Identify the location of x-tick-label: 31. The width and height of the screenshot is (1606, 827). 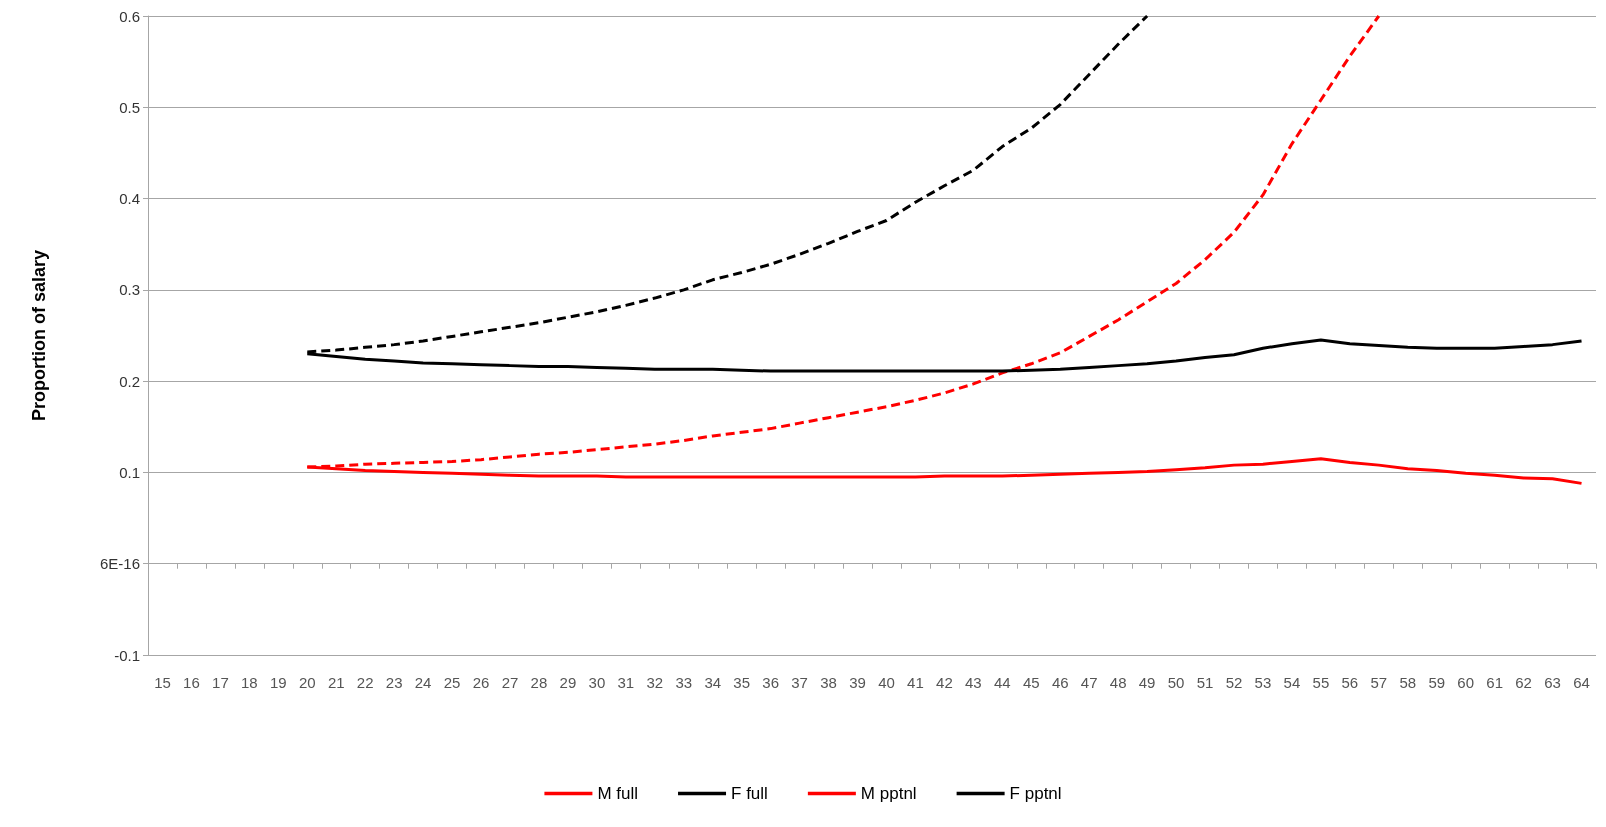
(626, 682).